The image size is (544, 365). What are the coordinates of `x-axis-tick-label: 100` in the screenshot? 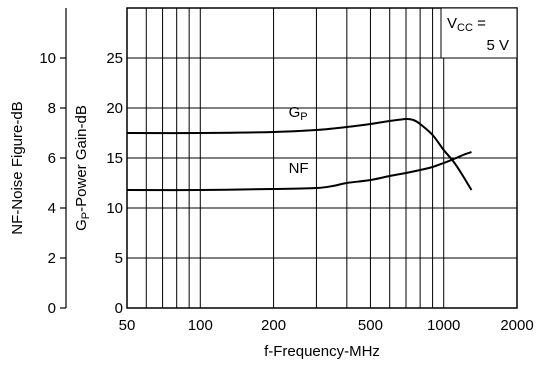 It's located at (200, 325).